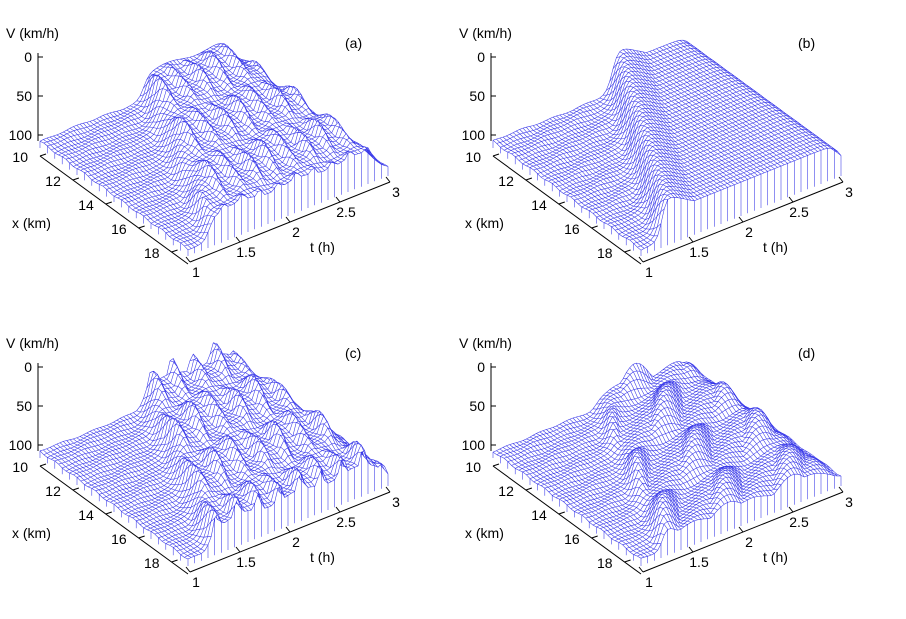 The width and height of the screenshot is (906, 619). Describe the element at coordinates (21, 445) in the screenshot. I see `z-tick-label: 100` at that location.